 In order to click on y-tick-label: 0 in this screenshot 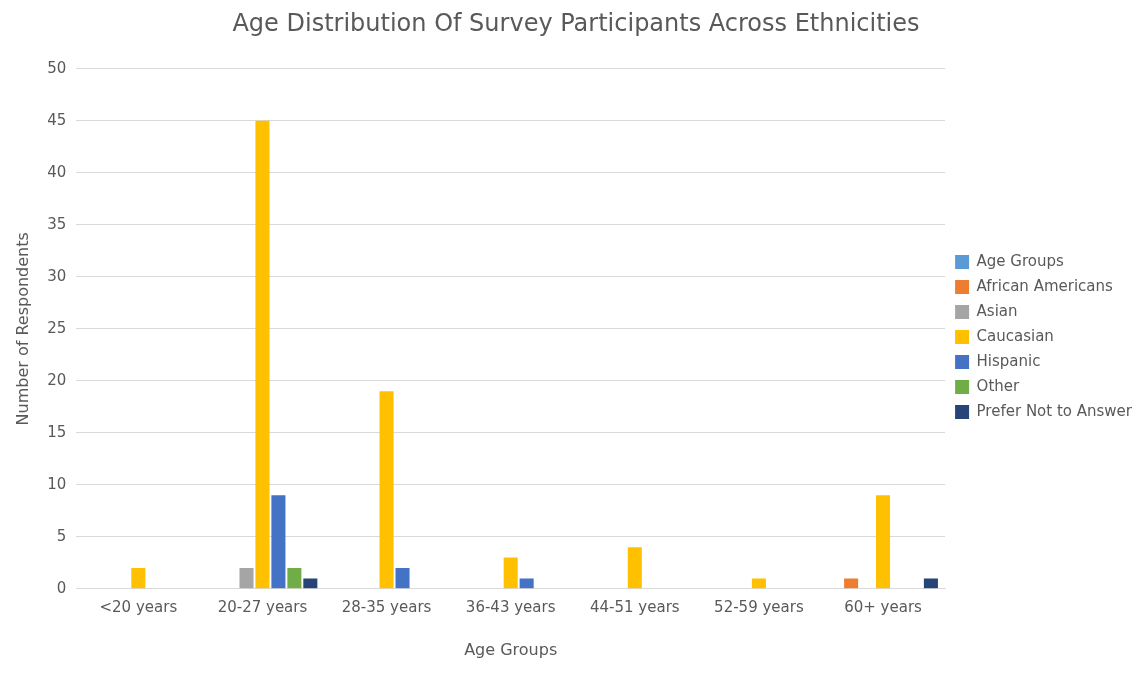, I will do `click(61, 587)`.